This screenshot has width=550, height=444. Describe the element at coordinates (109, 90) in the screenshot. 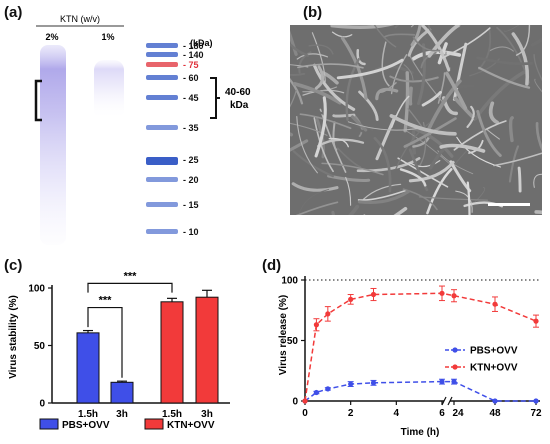

I see `lane-1pct-smear` at that location.